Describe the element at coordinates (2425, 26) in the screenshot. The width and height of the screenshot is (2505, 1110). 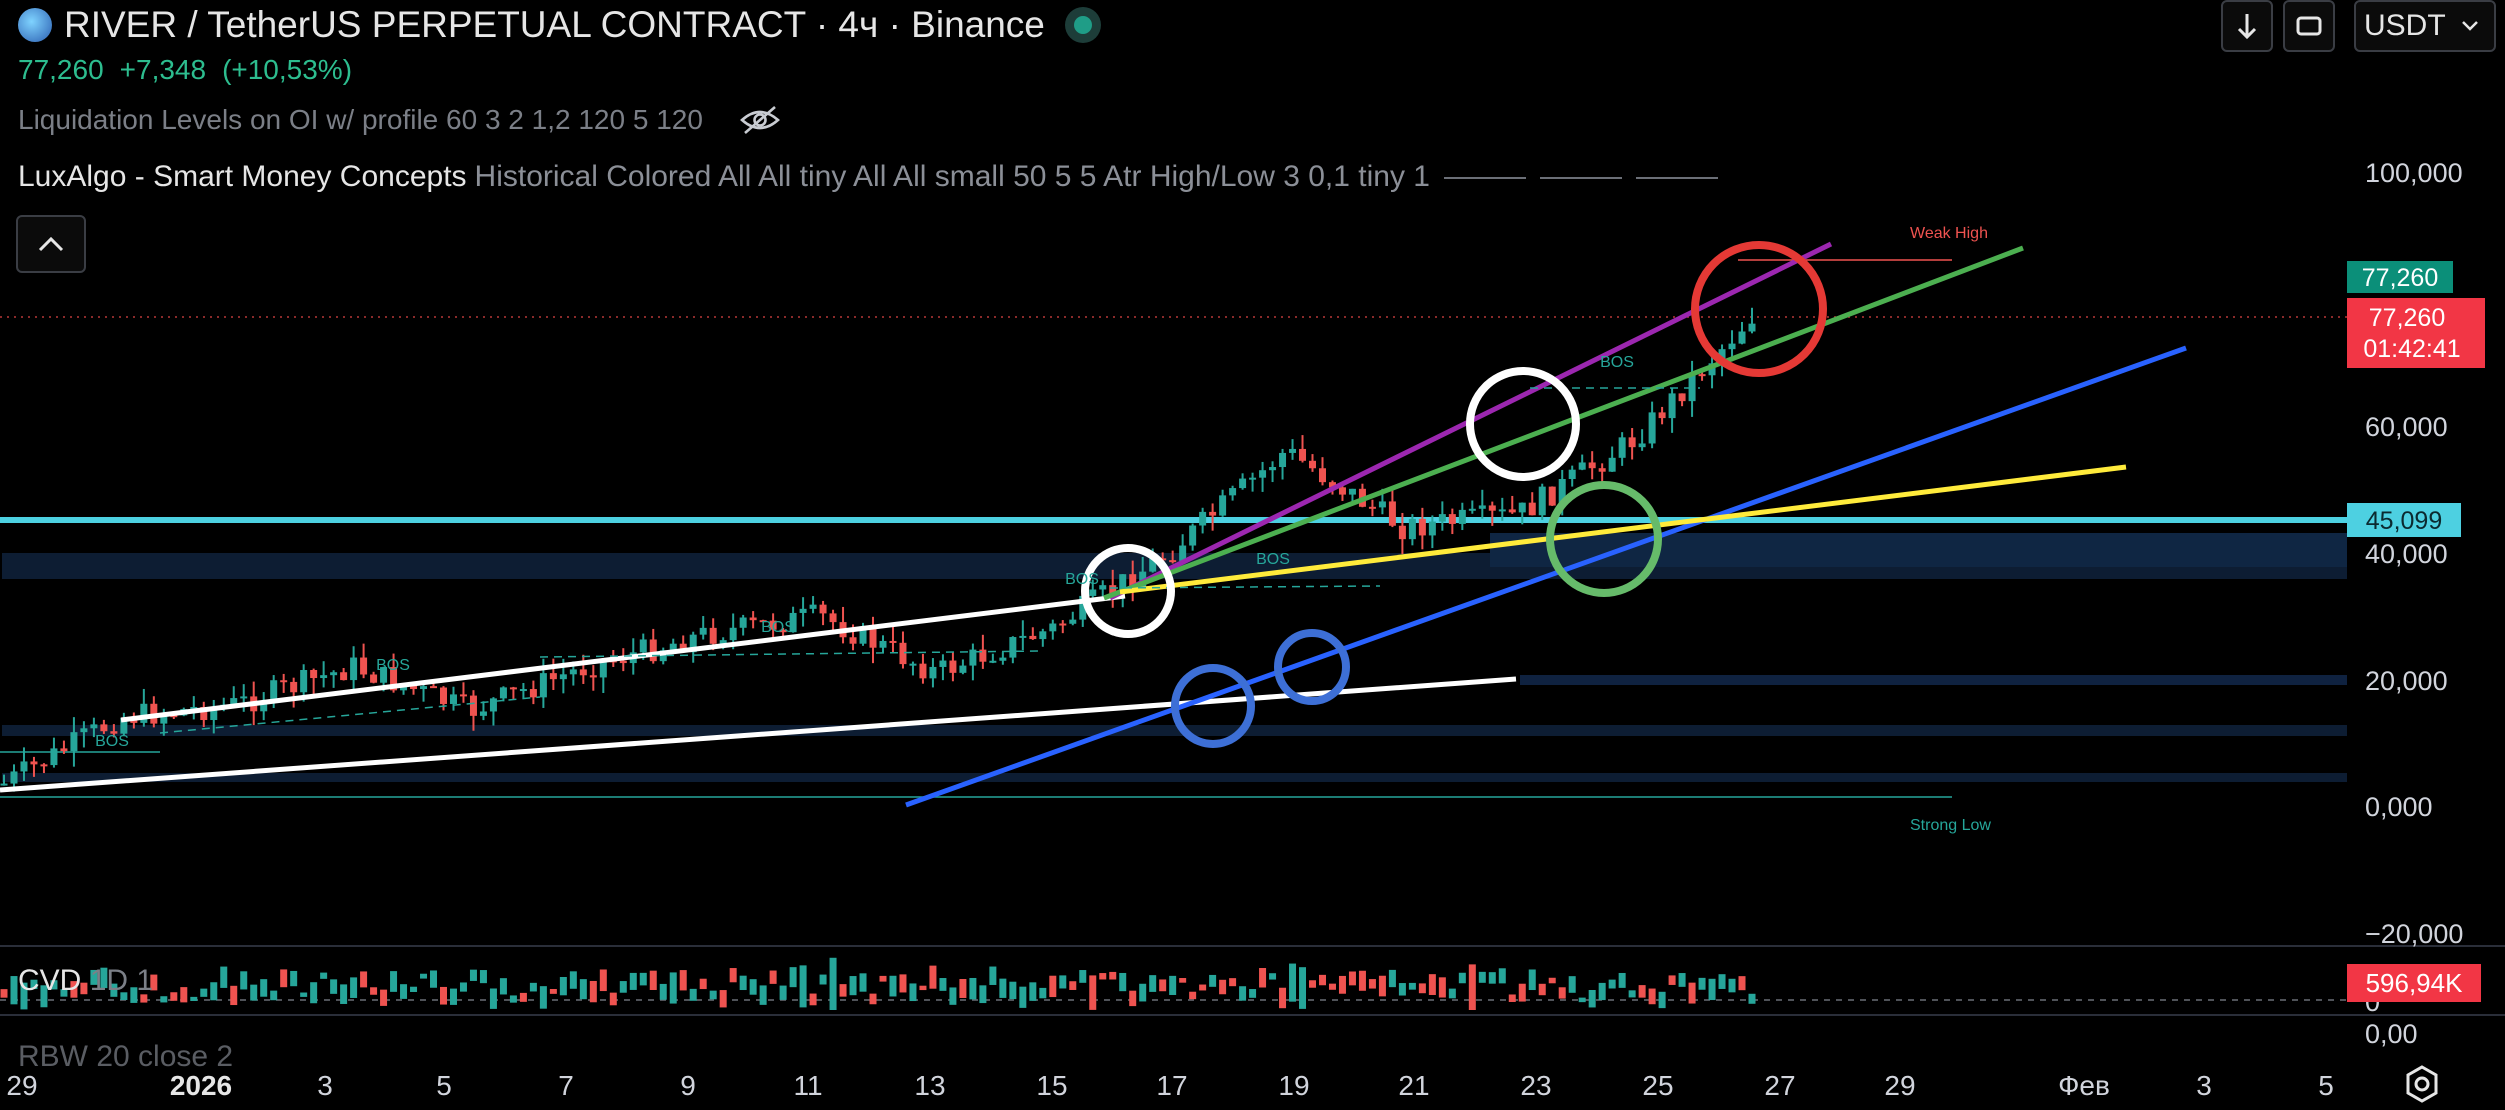
I see `currency-select: USDT` at that location.